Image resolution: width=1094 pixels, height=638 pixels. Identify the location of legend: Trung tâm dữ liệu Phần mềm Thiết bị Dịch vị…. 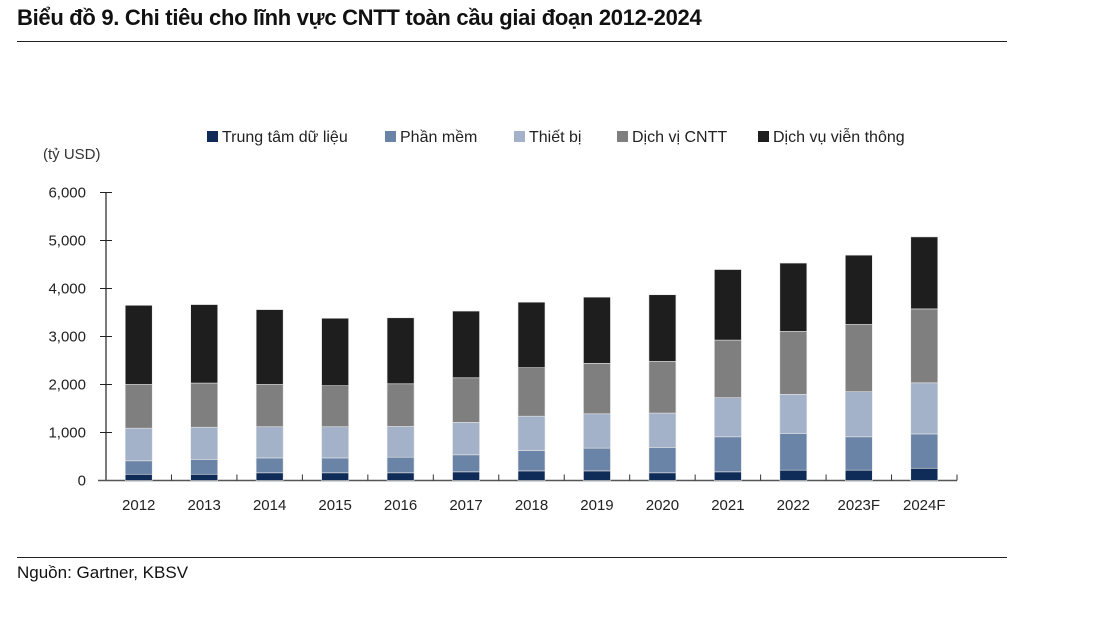
(556, 136).